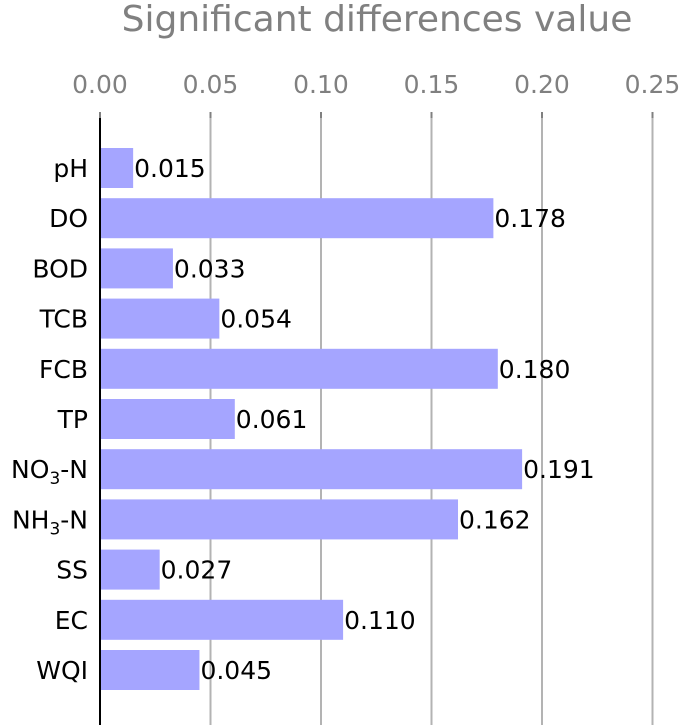 The height and width of the screenshot is (725, 685). Describe the element at coordinates (100, 84) in the screenshot. I see `x-tick-label: 0.00` at that location.